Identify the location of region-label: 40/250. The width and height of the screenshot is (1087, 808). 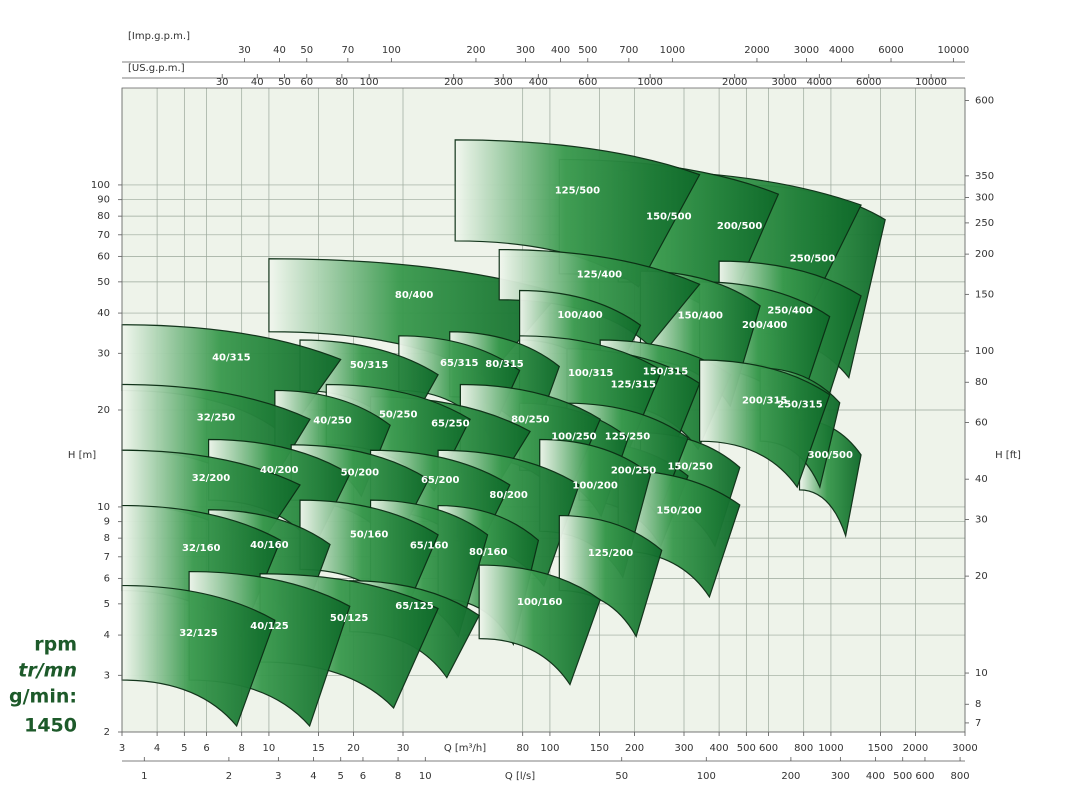
(332, 420).